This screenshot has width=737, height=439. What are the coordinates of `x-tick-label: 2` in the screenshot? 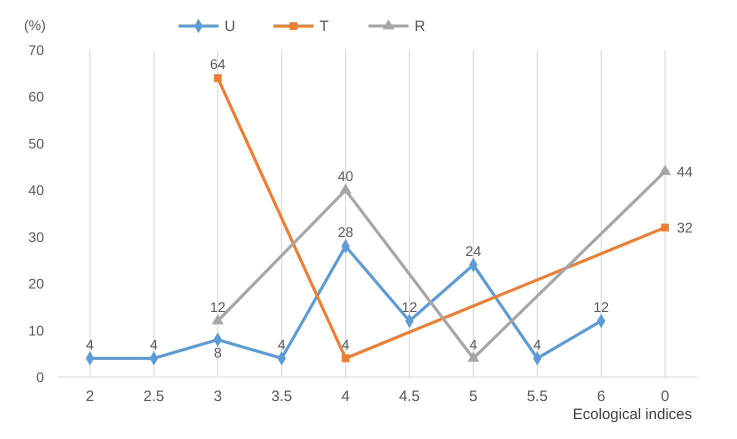 It's located at (90, 396).